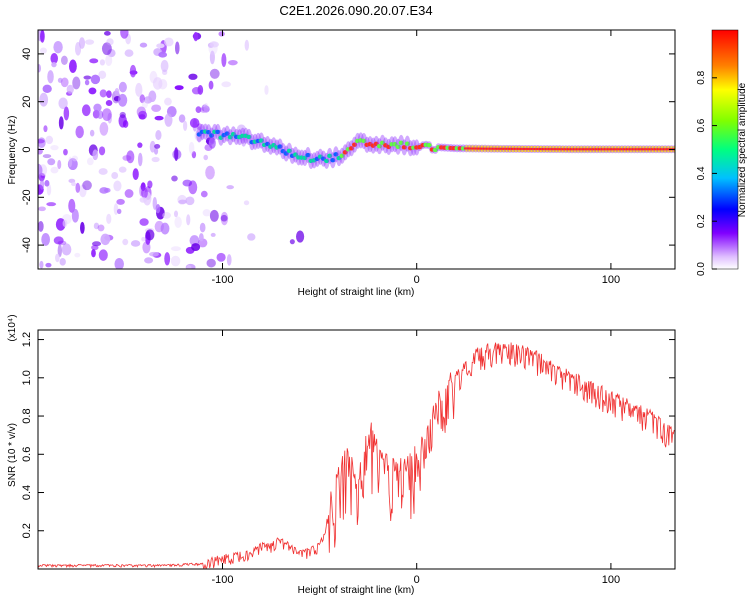 Image resolution: width=750 pixels, height=600 pixels. I want to click on snr-y-label: SNR (10 * v/v), so click(12, 455).